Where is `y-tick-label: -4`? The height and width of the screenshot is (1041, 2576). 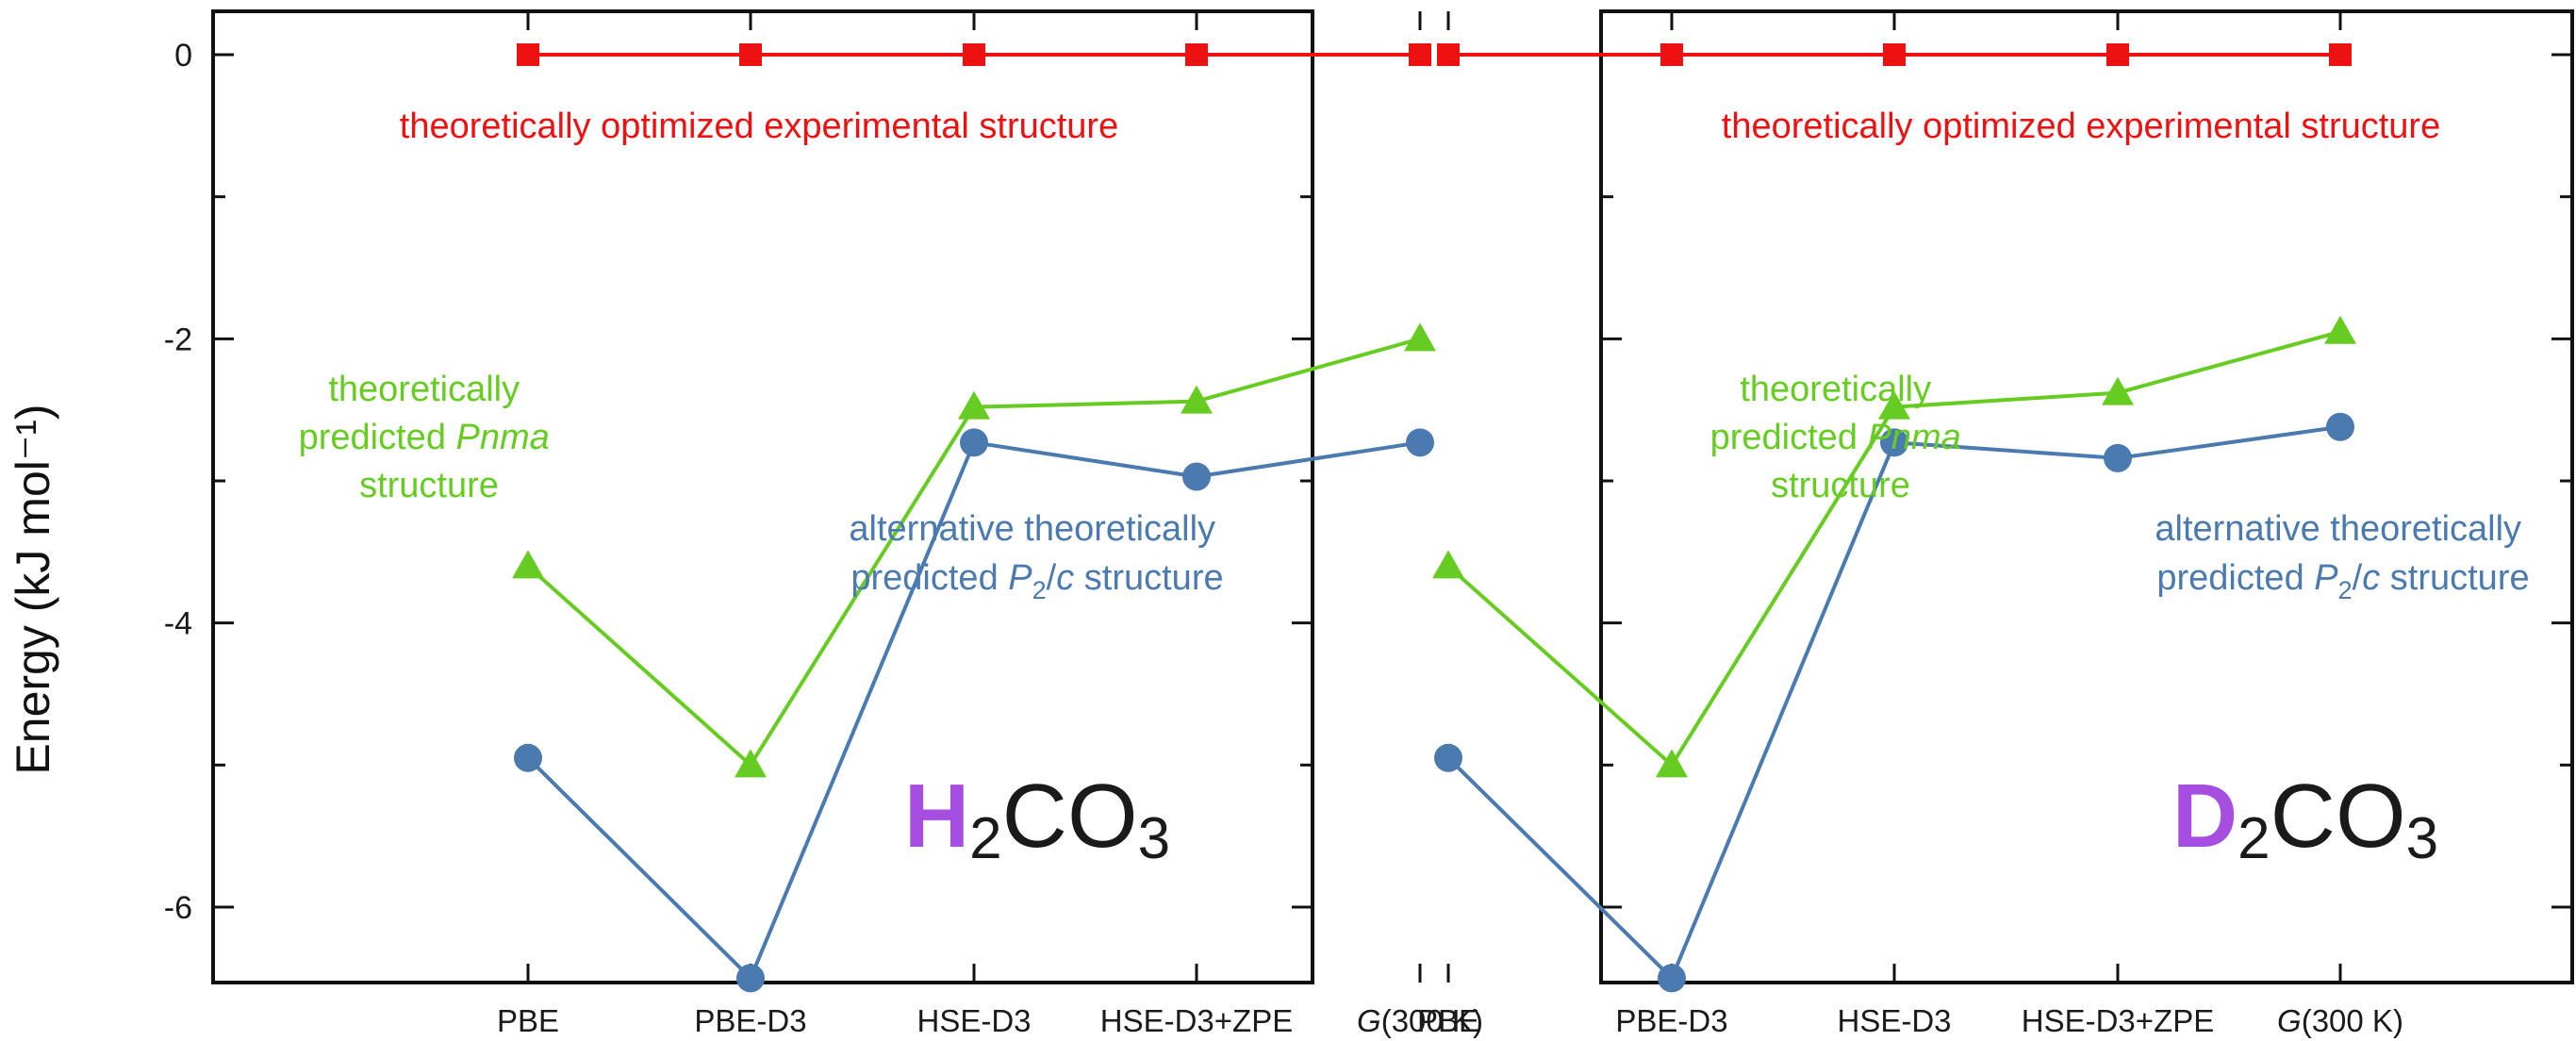 y-tick-label: -4 is located at coordinates (178, 624).